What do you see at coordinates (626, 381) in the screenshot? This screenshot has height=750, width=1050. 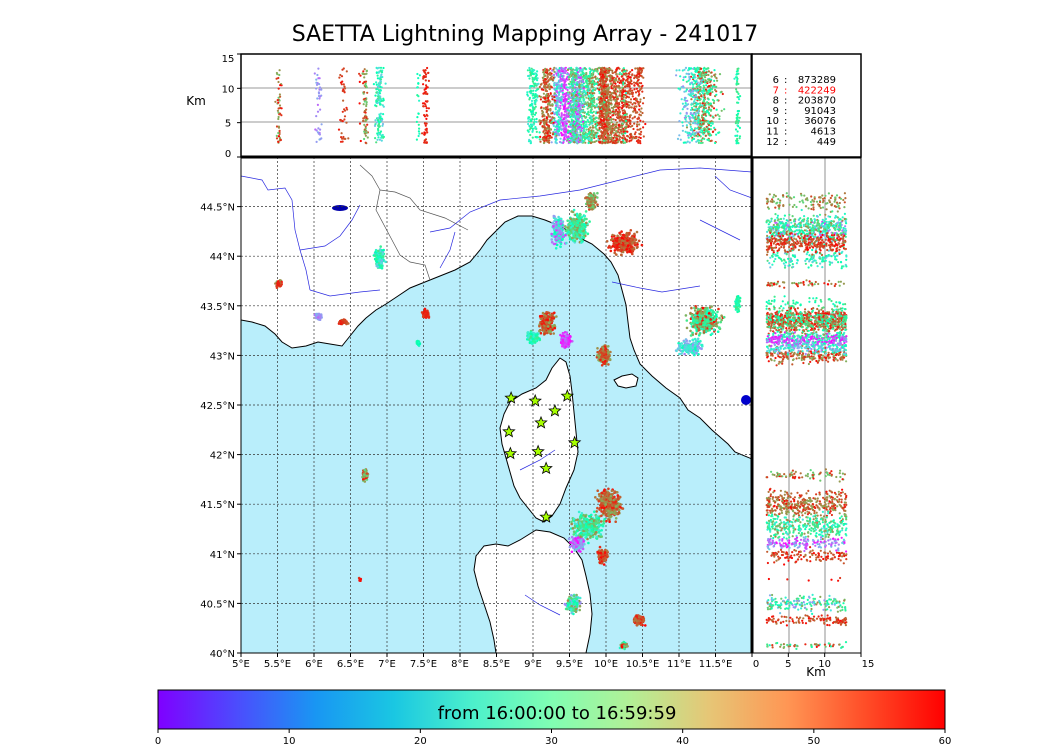 I see `elba-island` at bounding box center [626, 381].